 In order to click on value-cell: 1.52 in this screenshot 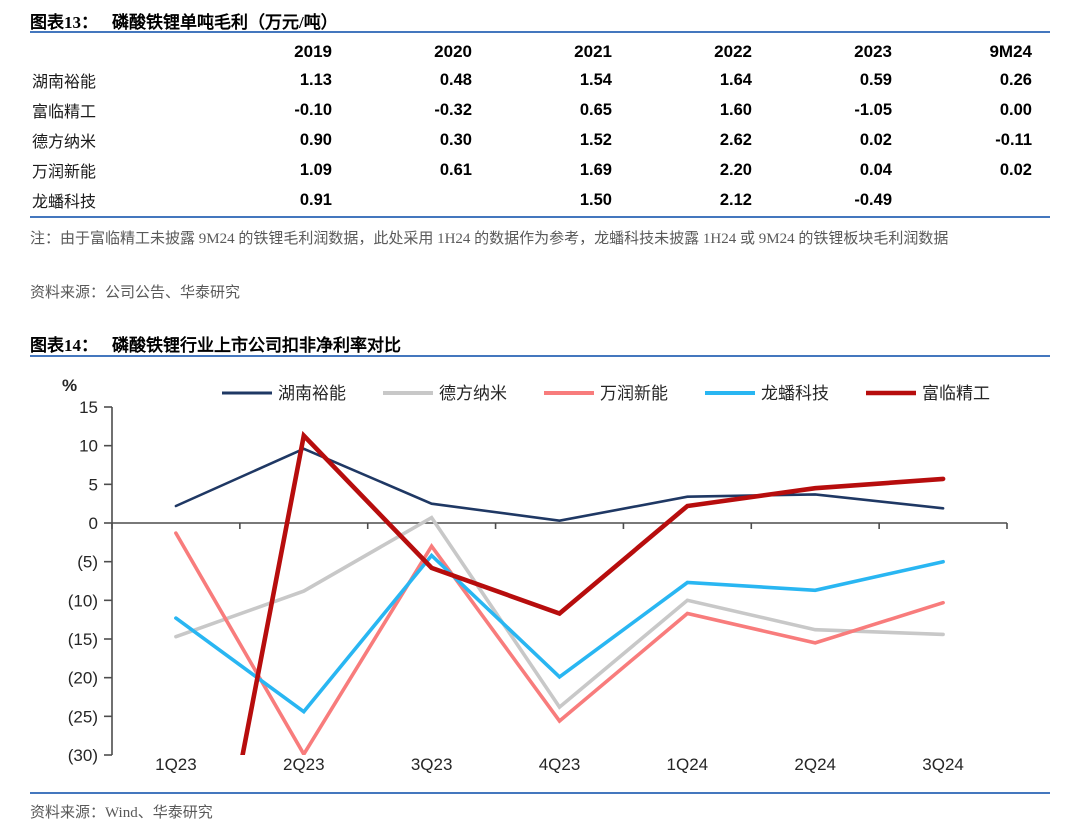, I will do `click(595, 139)`.